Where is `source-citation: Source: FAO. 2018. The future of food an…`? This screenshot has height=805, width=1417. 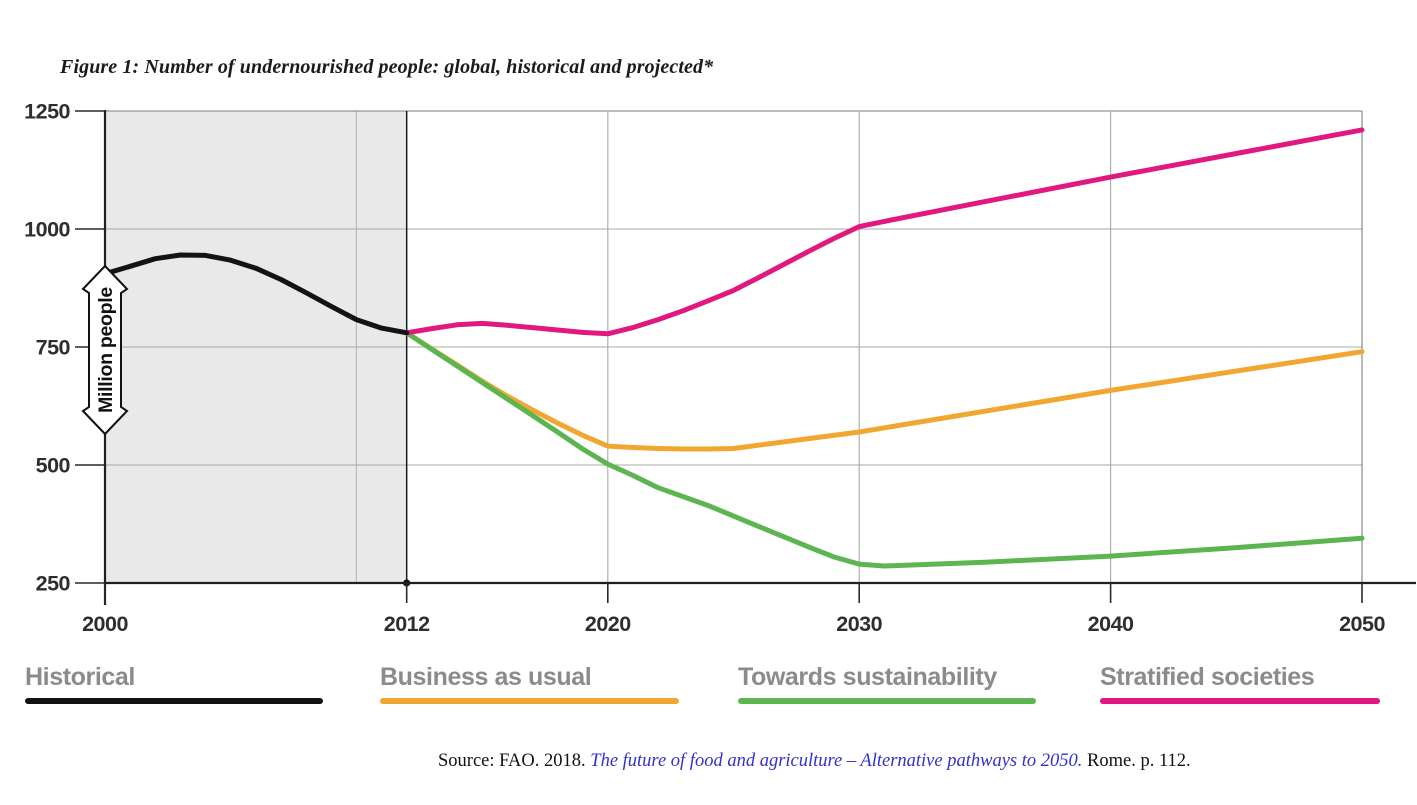 source-citation: Source: FAO. 2018. The future of food an… is located at coordinates (814, 761).